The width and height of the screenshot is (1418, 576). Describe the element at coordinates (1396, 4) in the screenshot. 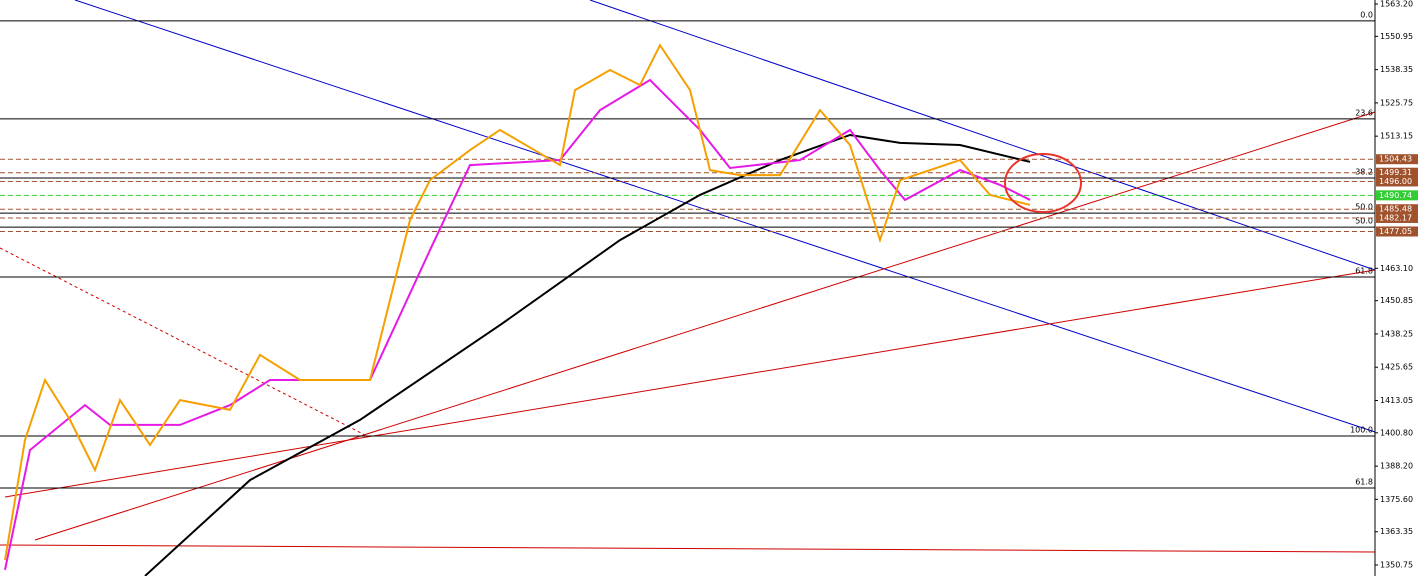

I see `y-tick-label: 1563.20` at that location.